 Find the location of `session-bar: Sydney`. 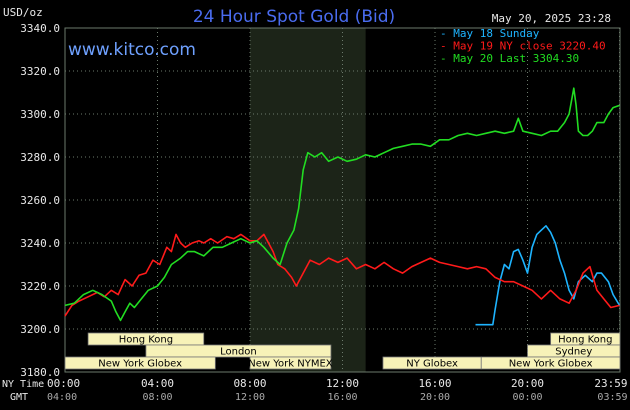

session-bar: Sydney is located at coordinates (574, 351).